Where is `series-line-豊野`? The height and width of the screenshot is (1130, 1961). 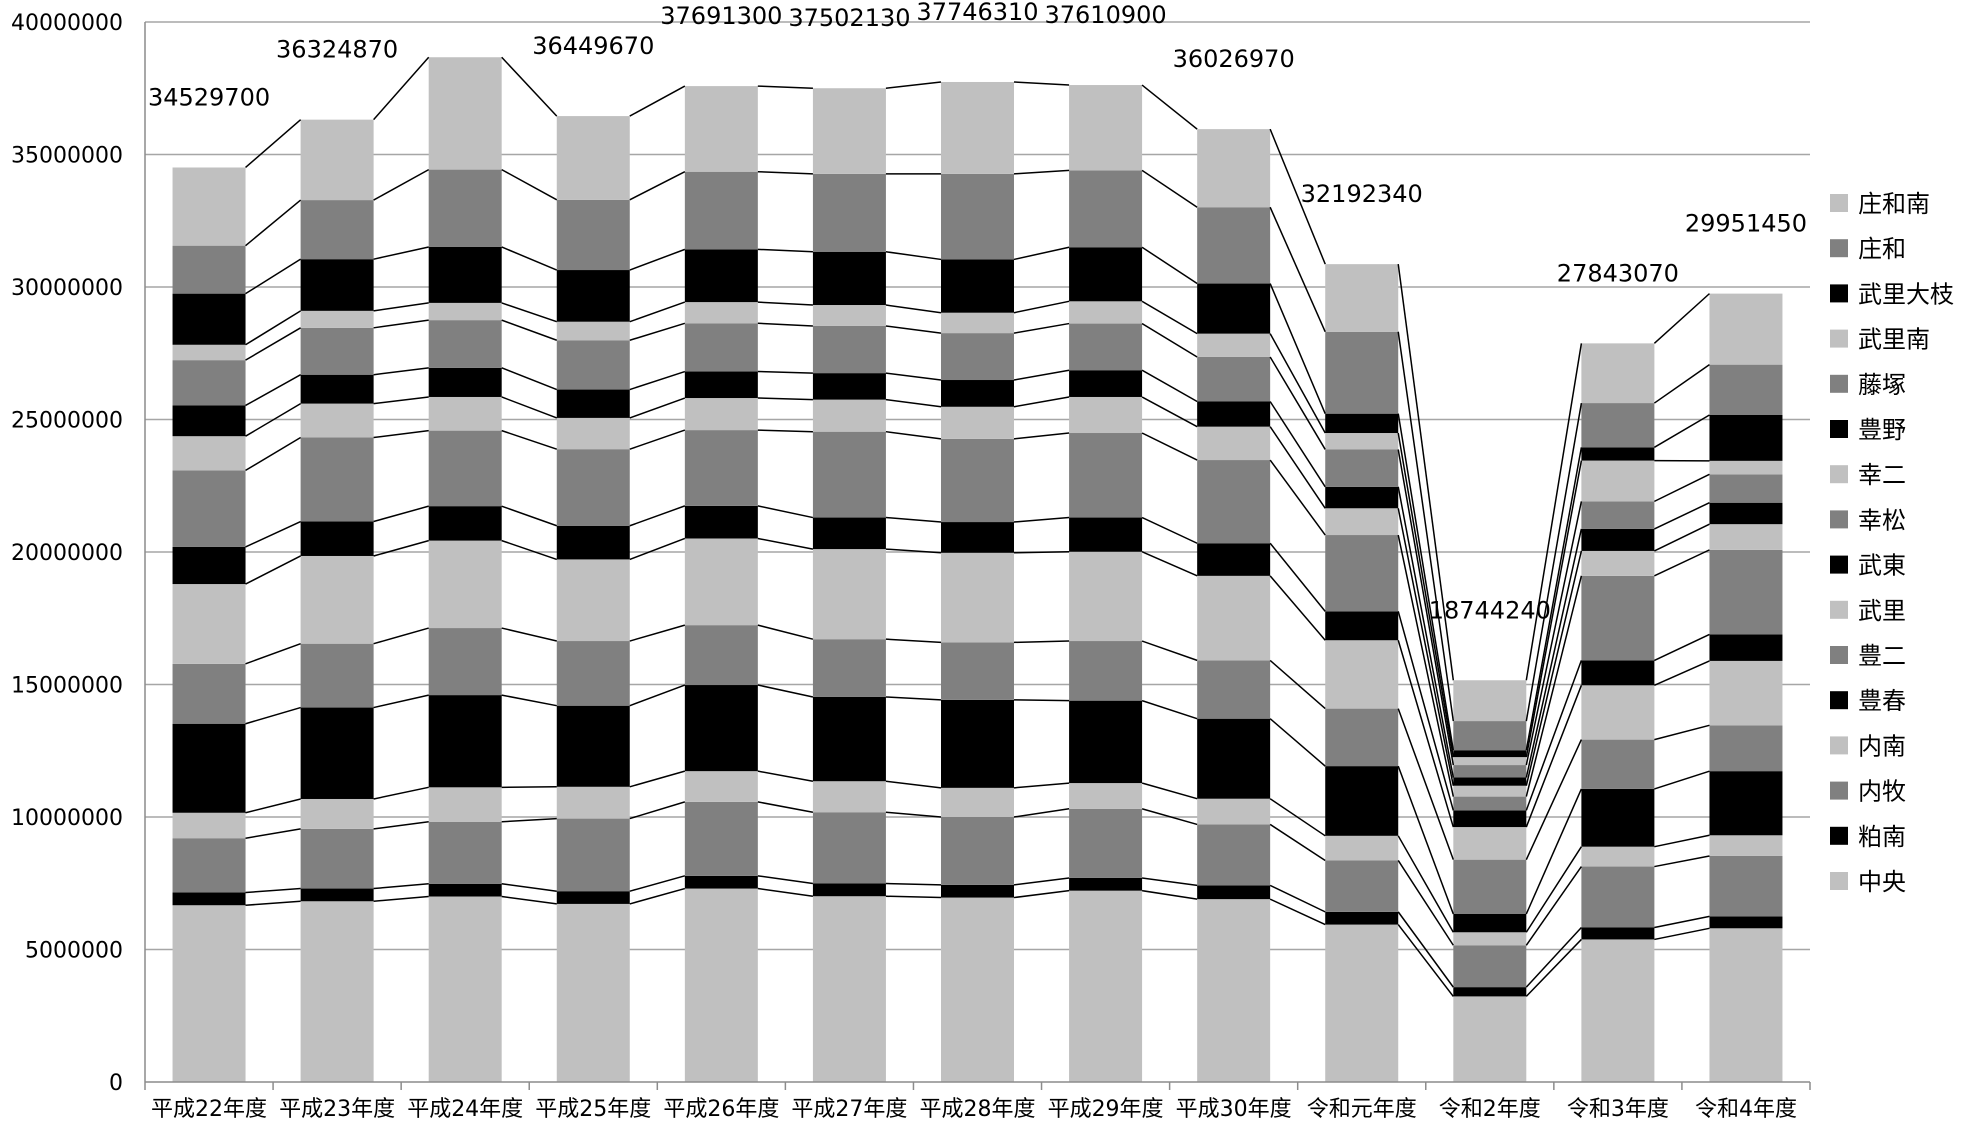
series-line-豊野 is located at coordinates (401, 371).